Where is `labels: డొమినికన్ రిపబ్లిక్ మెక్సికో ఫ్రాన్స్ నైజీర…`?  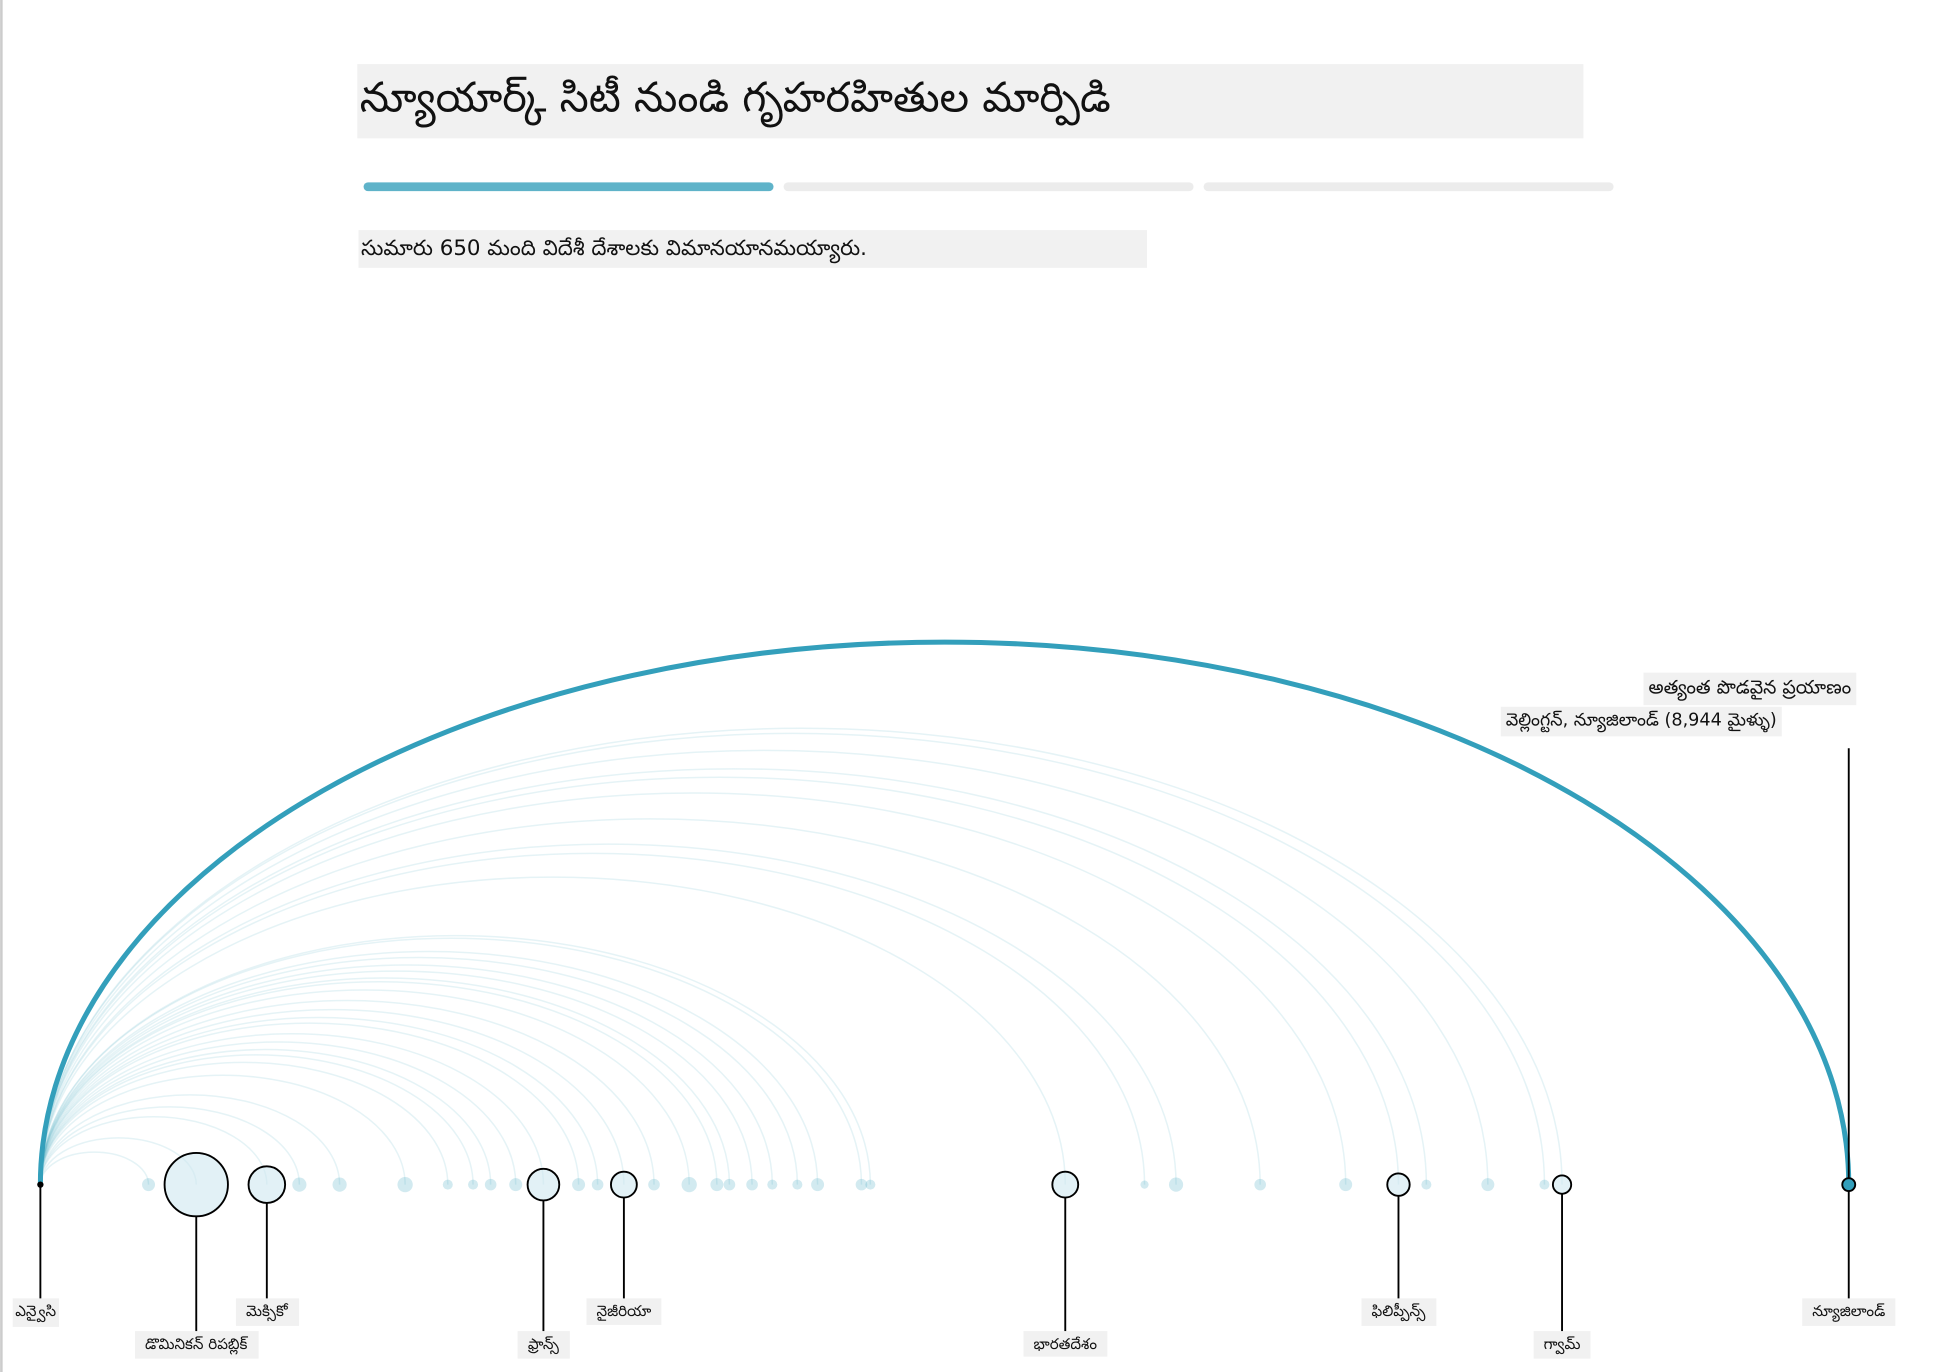
labels: డొమినికన్ రిపబ్లిక్ మెక్సికో ఫ్రాన్స్ నైజీర… is located at coordinates (954, 1271).